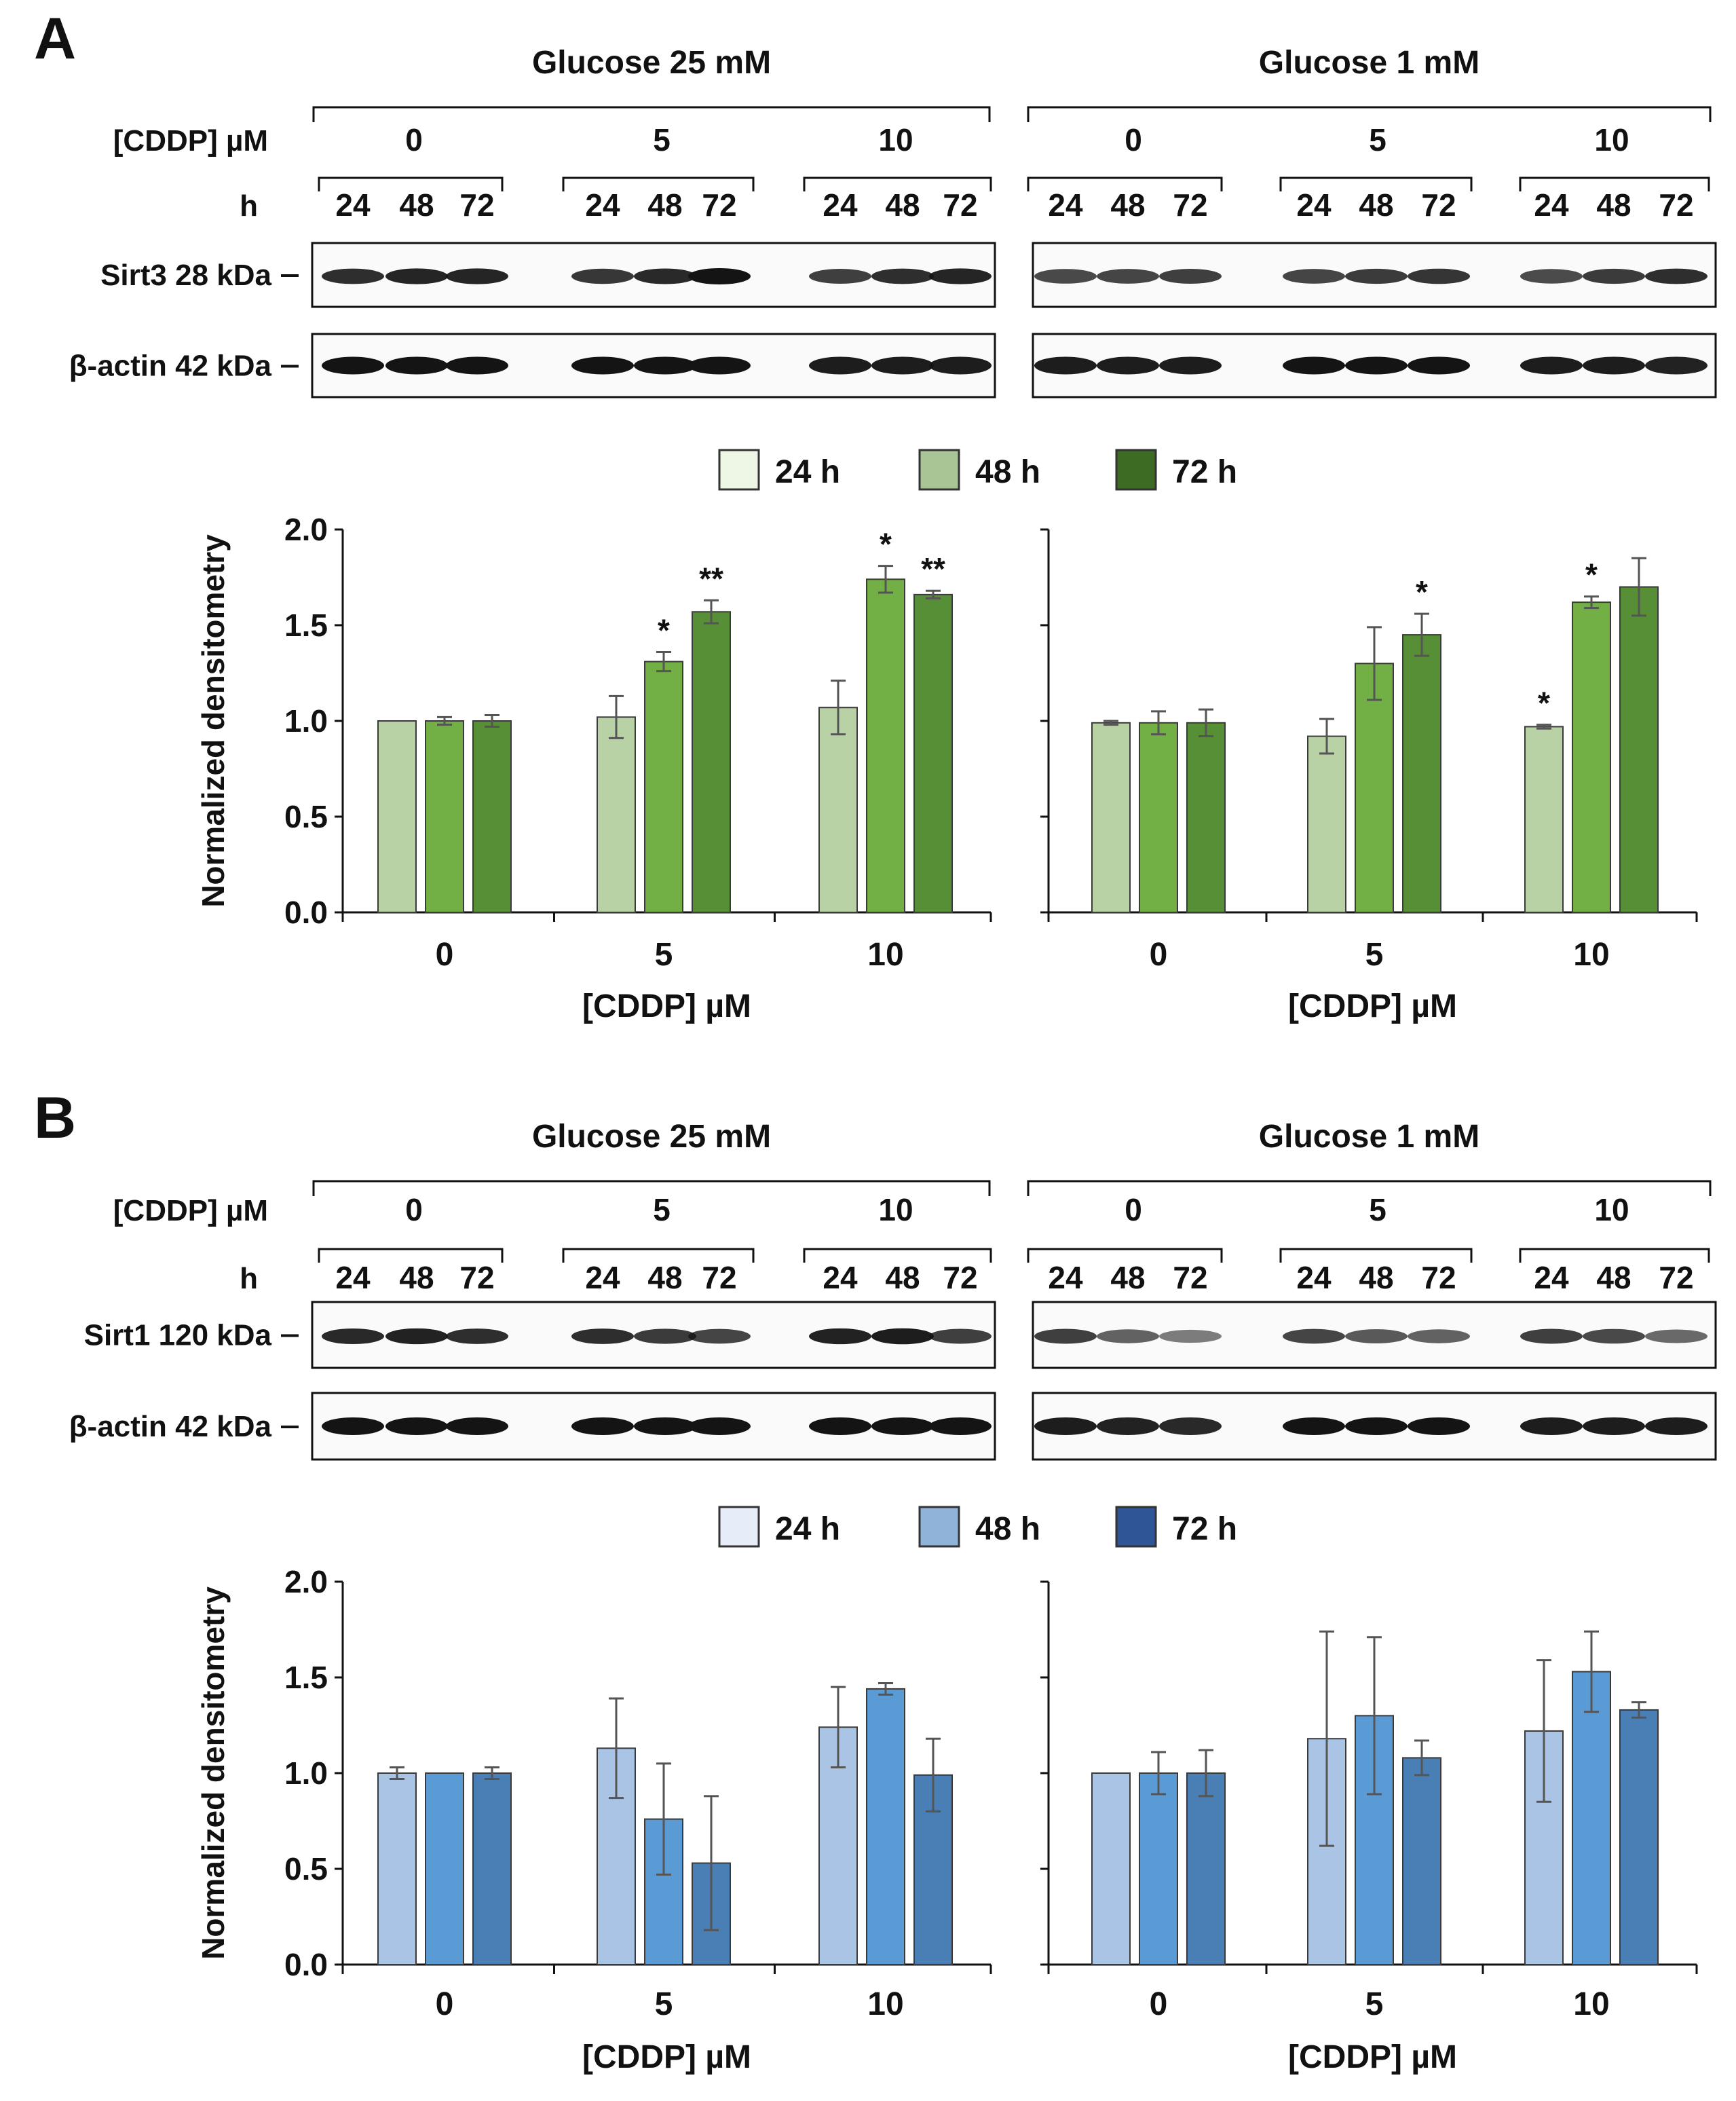 The image size is (1736, 2101). I want to click on legend-label: 72 h, so click(1205, 472).